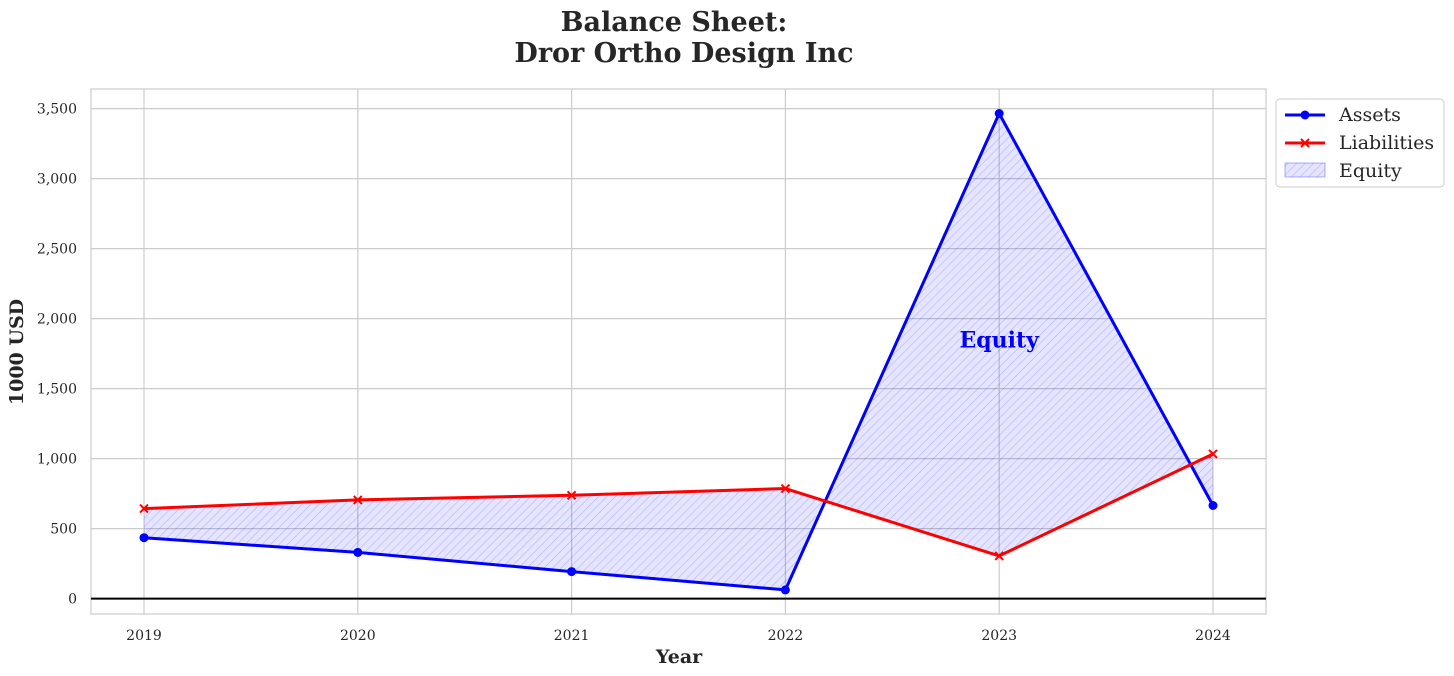 This screenshot has height=676, width=1454. What do you see at coordinates (1386, 143) in the screenshot?
I see `legend-liabilities-label: Liabilities` at bounding box center [1386, 143].